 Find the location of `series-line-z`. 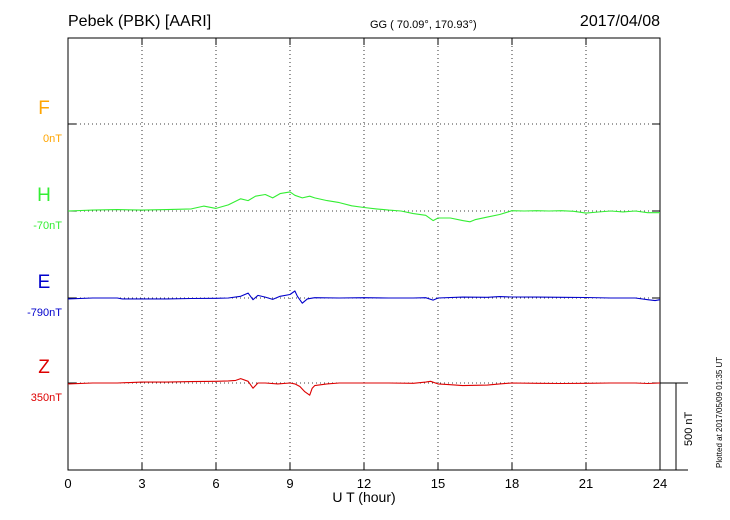

series-line-z is located at coordinates (364, 387).